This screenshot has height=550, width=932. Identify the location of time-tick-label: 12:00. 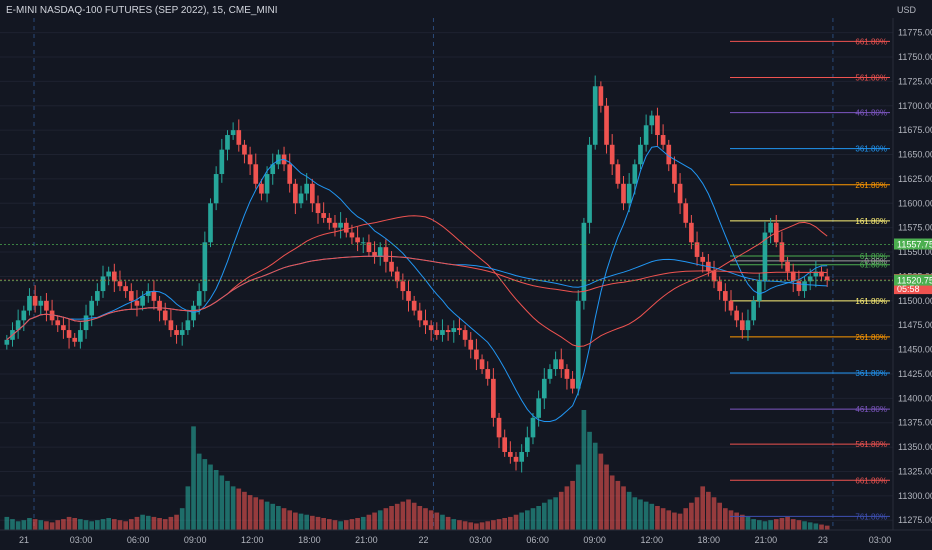
(651, 540).